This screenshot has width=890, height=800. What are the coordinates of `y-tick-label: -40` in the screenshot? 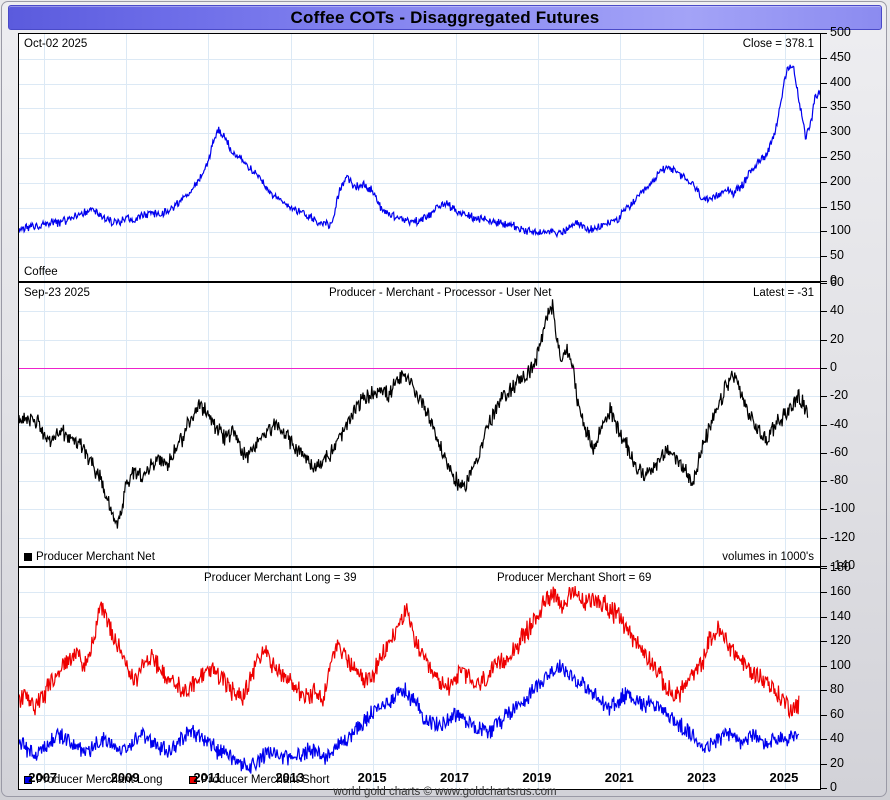 It's located at (839, 423).